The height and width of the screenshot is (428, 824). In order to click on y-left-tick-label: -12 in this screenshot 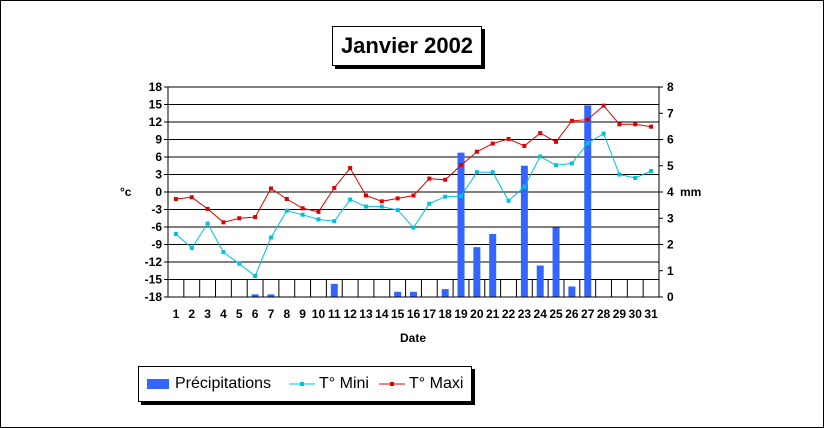, I will do `click(154, 262)`.